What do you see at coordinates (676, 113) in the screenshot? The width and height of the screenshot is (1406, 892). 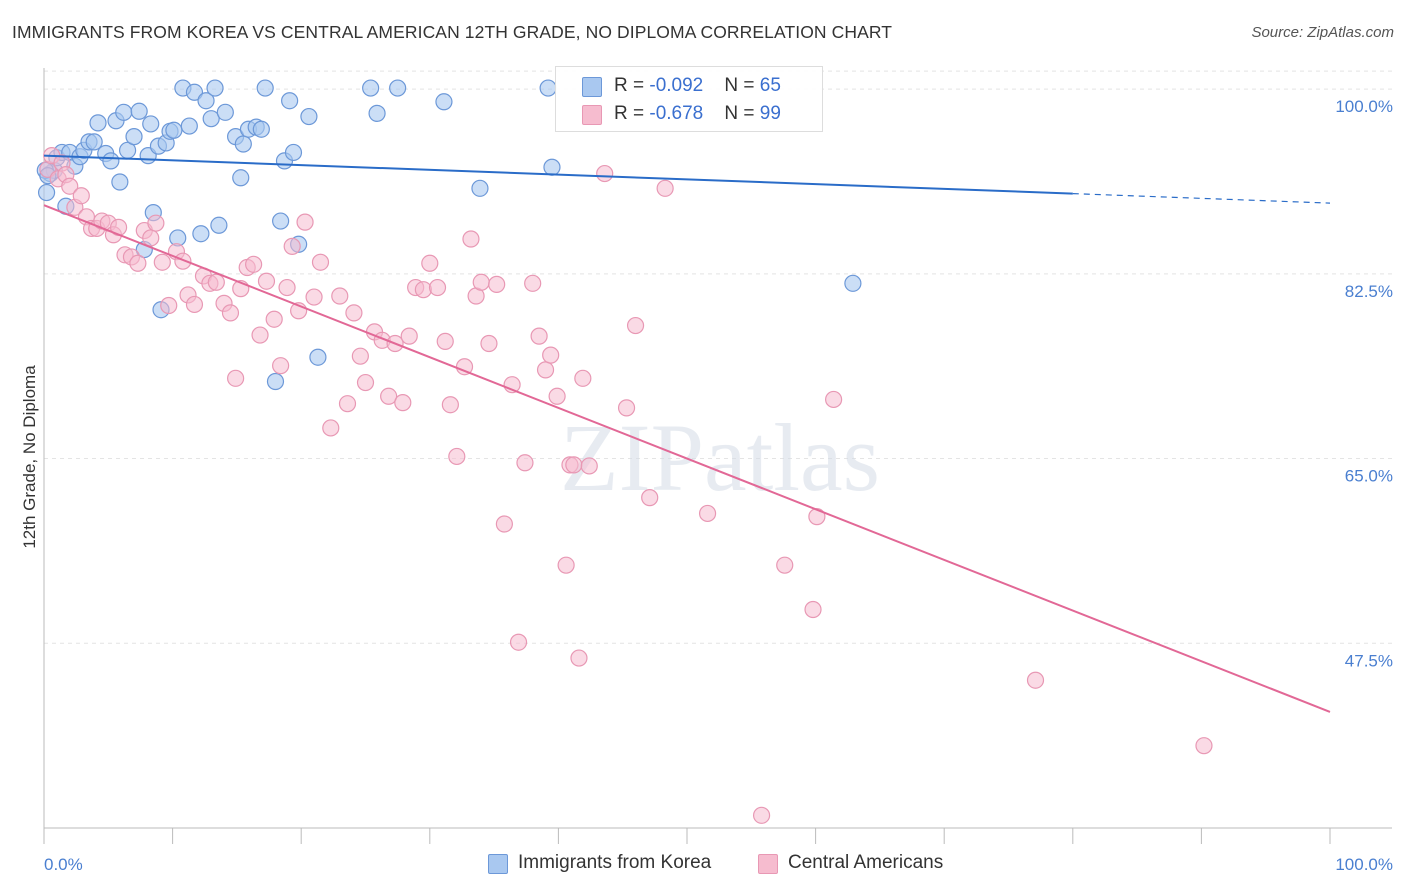 I see `r-value: -0.678` at bounding box center [676, 113].